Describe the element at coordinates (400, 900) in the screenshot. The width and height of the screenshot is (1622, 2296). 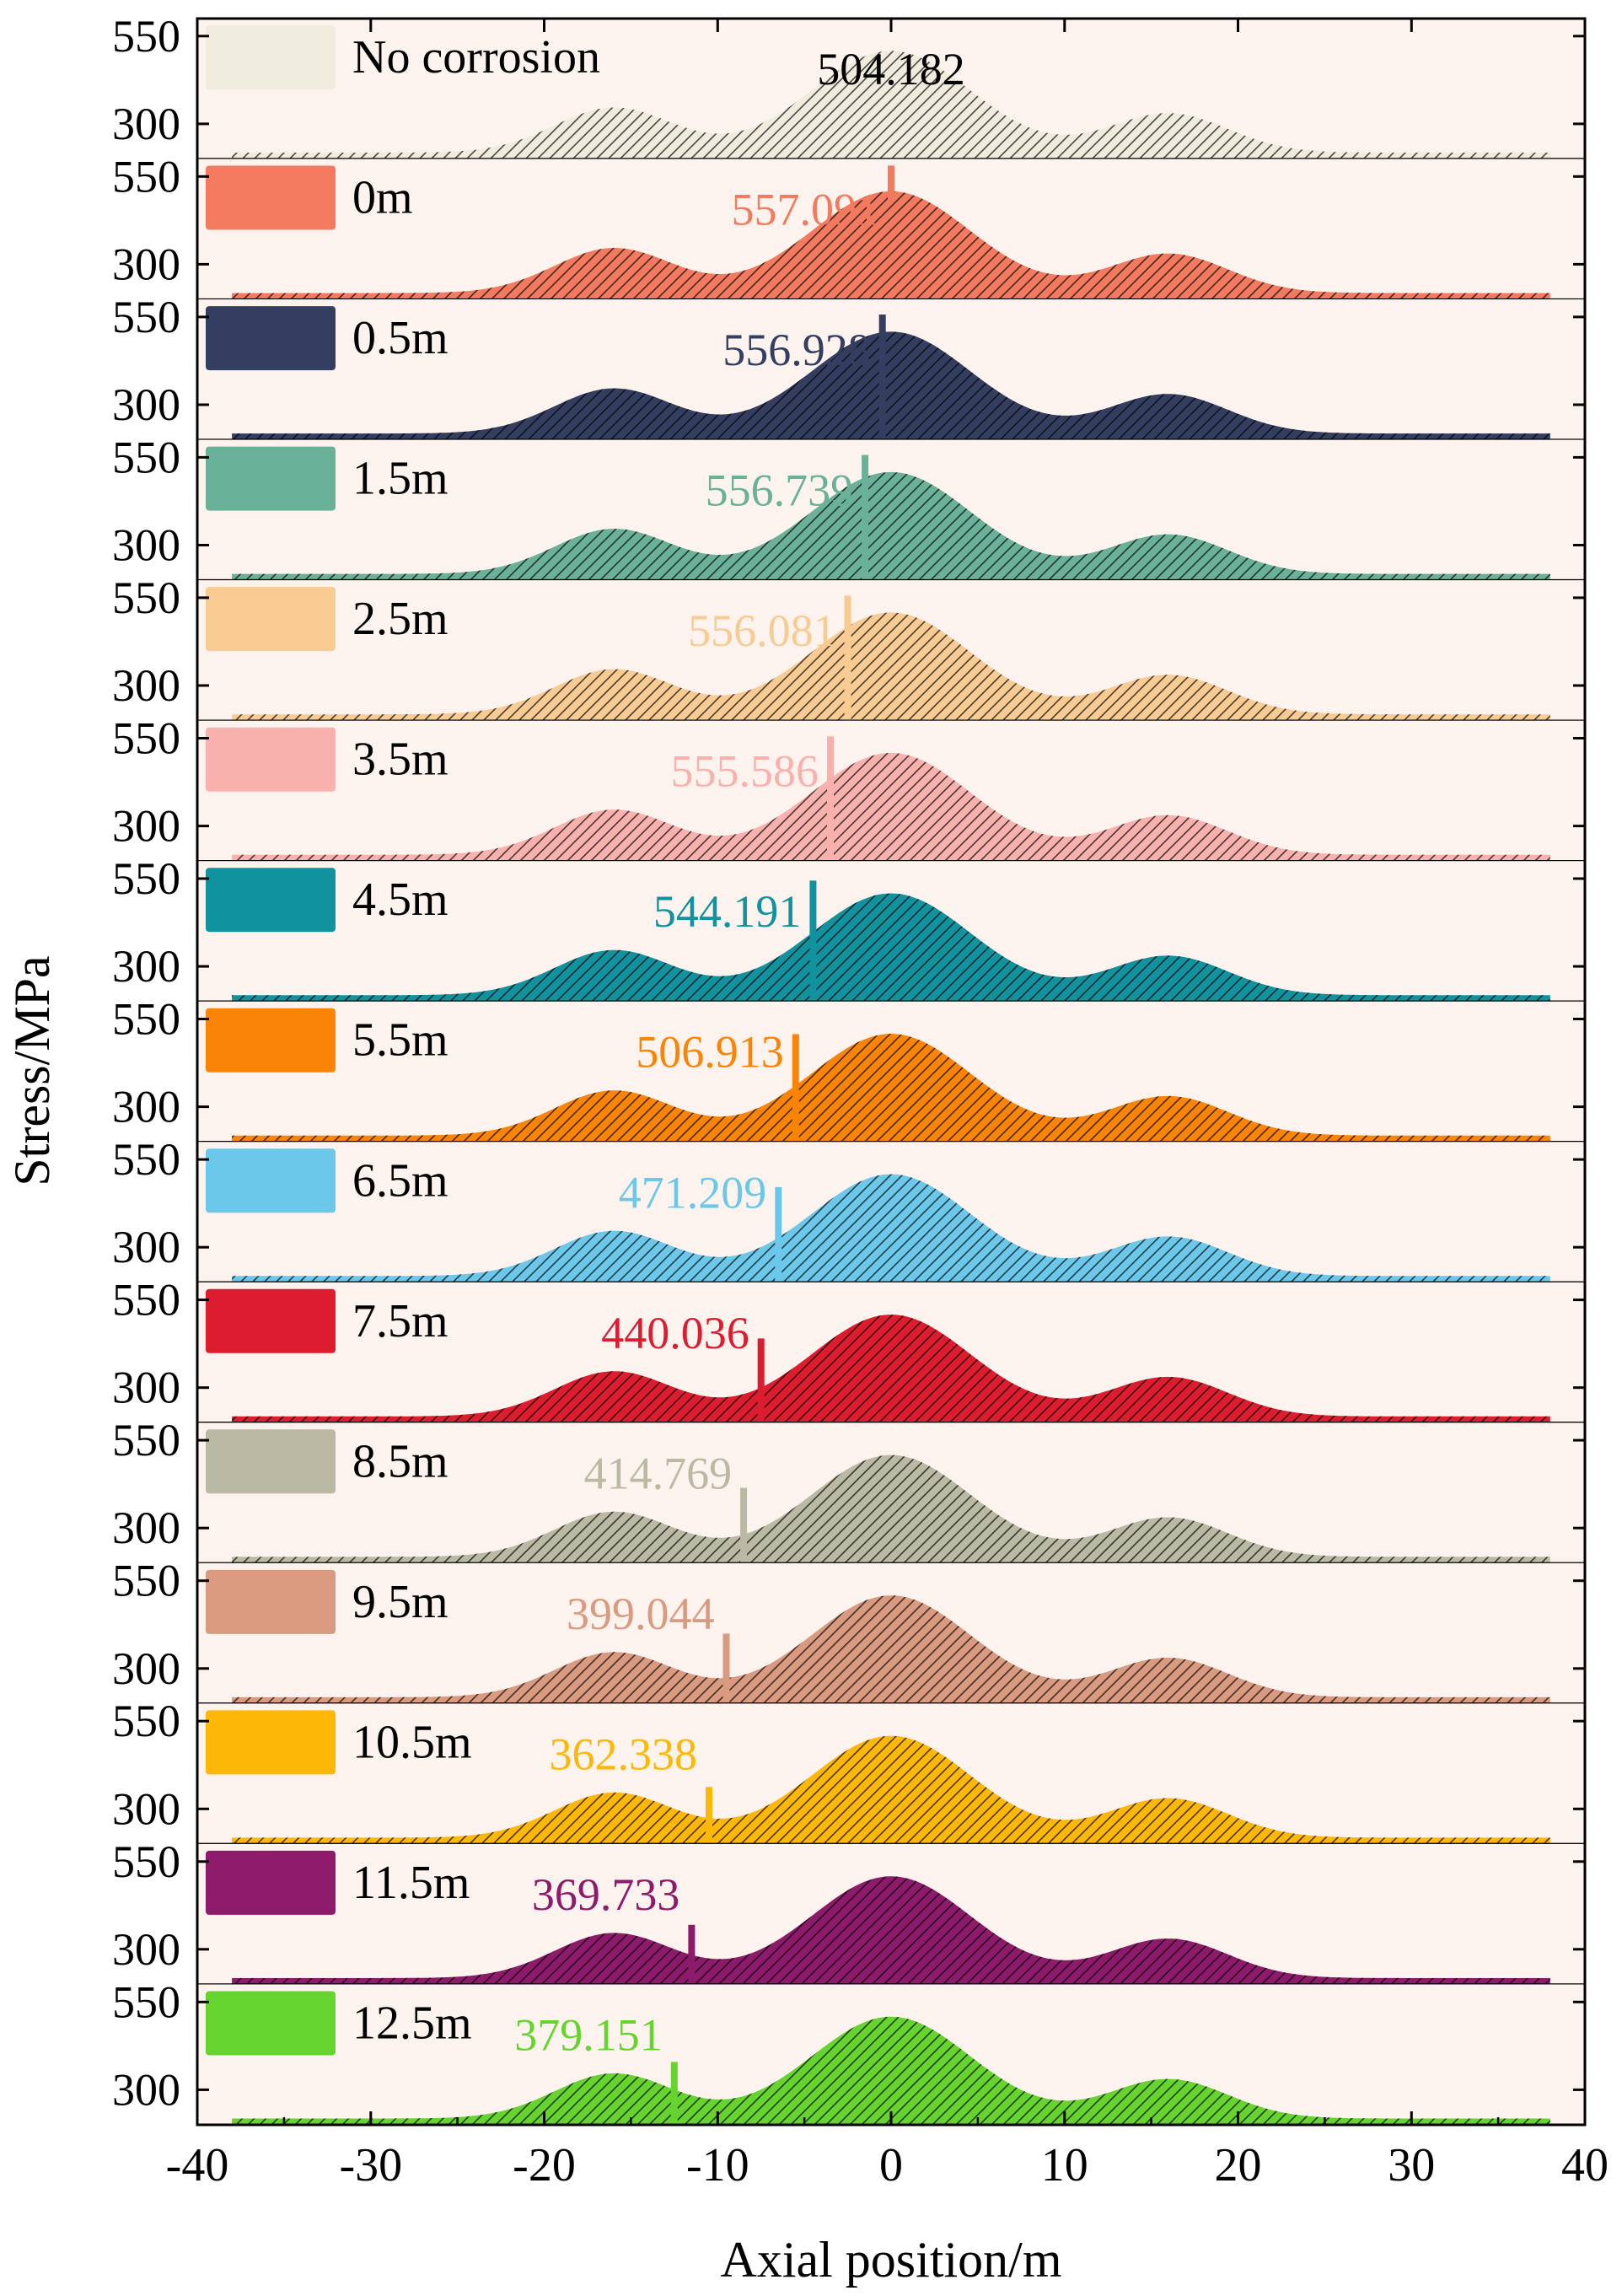
I see `legend-label: 4.5m` at that location.